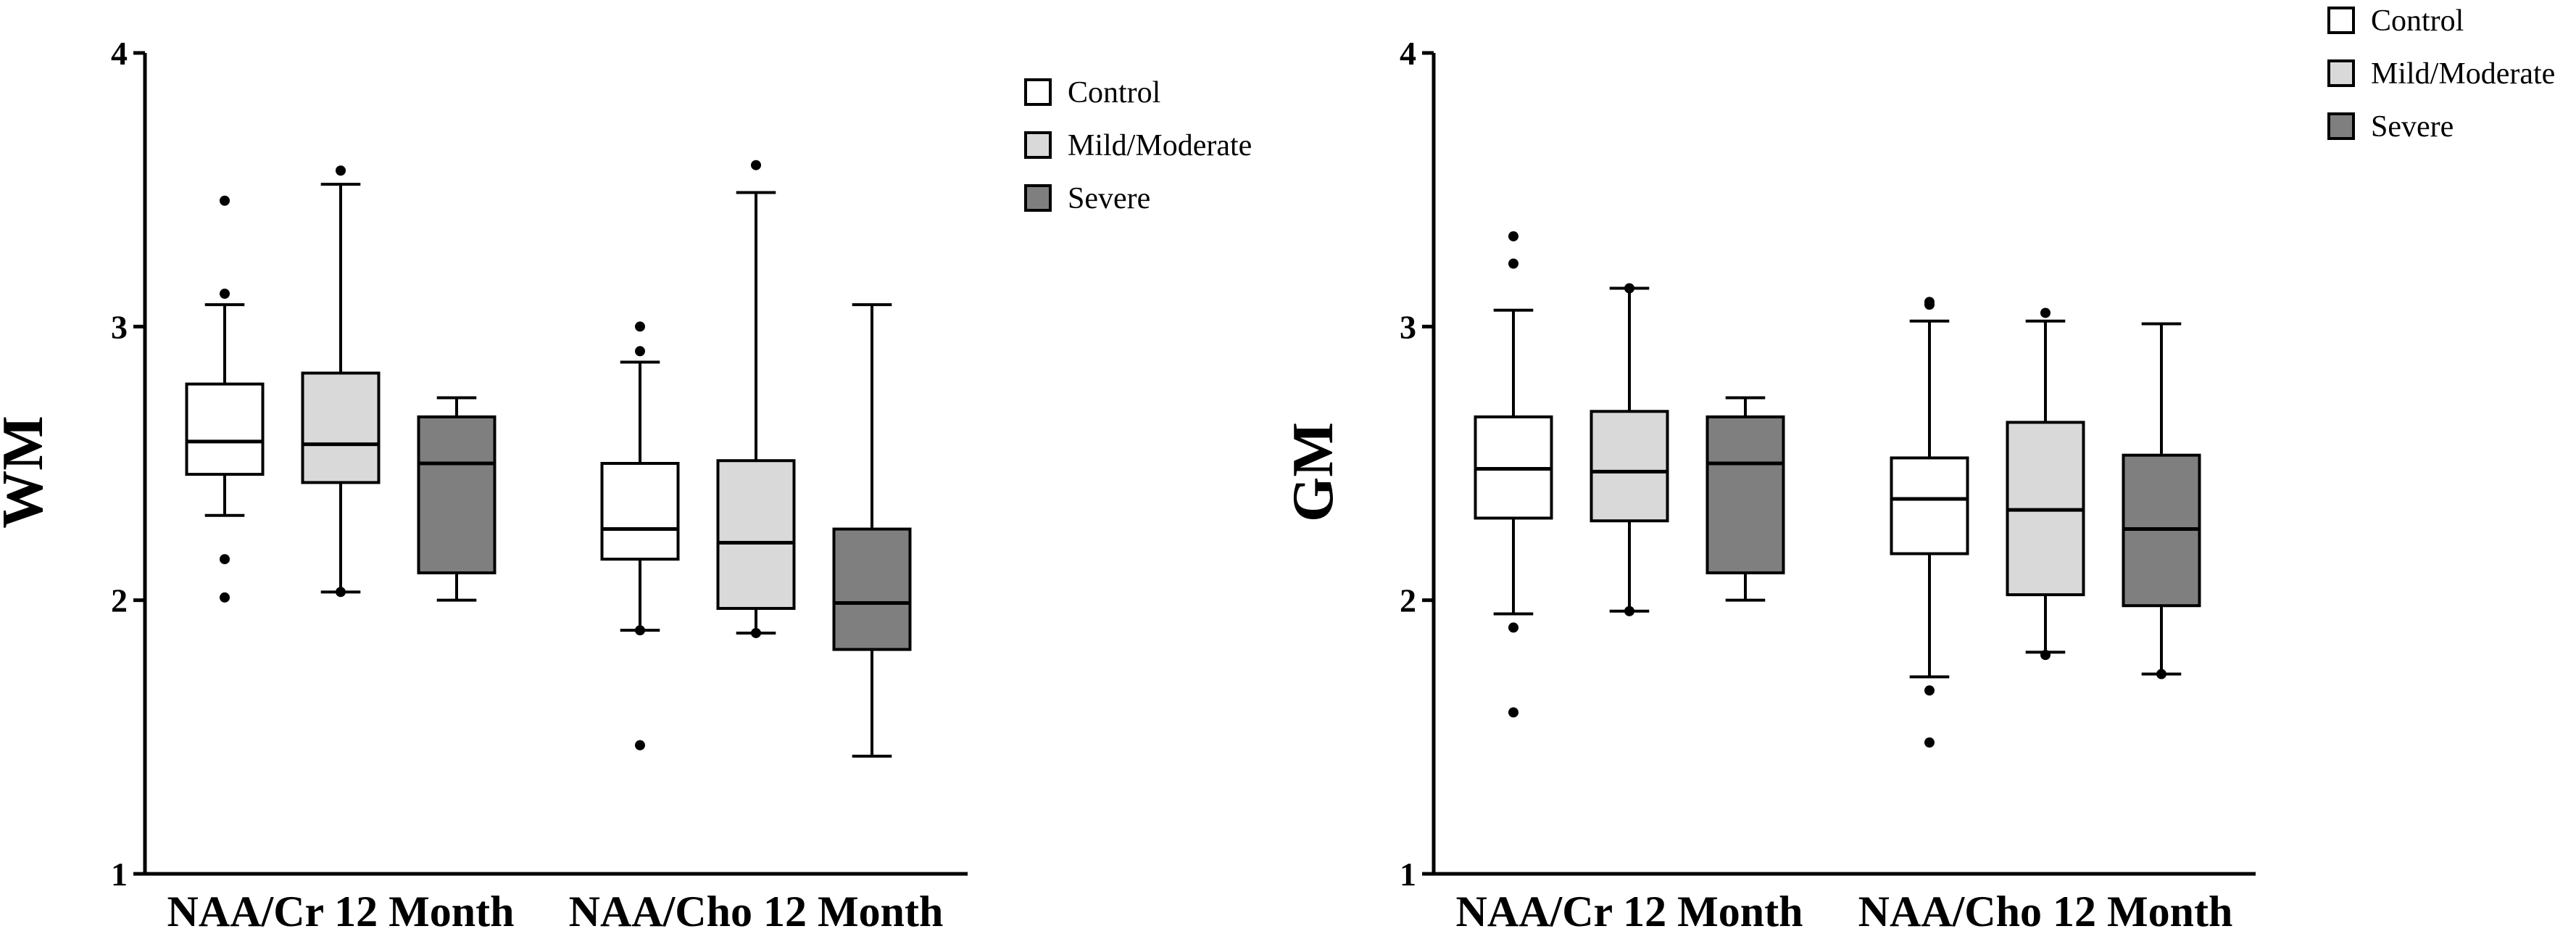 Image resolution: width=2576 pixels, height=942 pixels. I want to click on wm-severe-naa-cho-12-month-box, so click(872, 589).